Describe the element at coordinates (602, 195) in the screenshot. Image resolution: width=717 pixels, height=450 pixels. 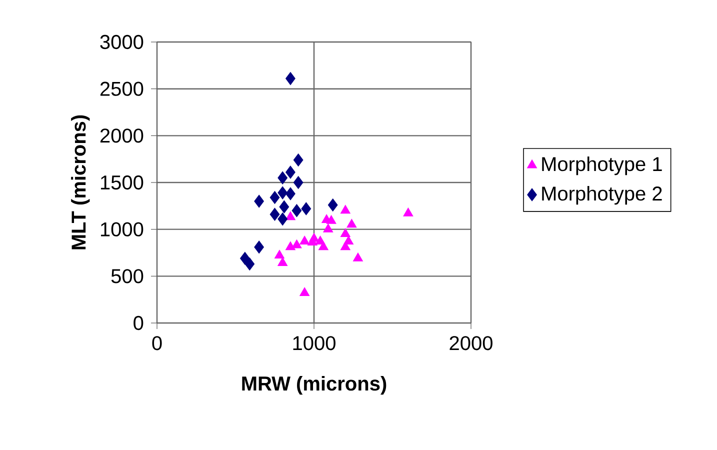
I see `legend-label: Morphotype 2` at that location.